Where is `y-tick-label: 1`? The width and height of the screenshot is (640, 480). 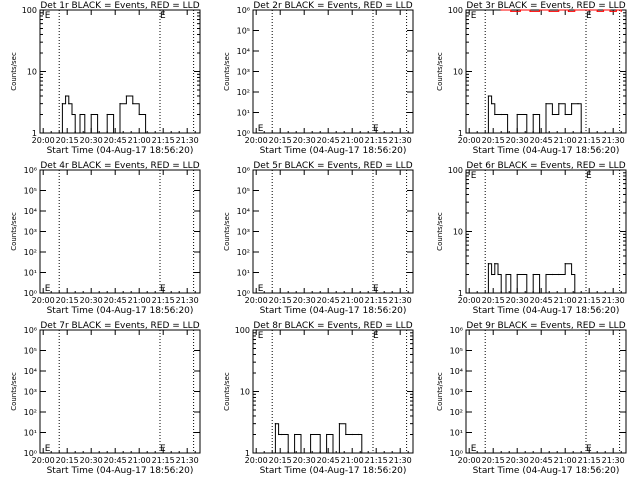
y-tick-label: 1 is located at coordinates (247, 453).